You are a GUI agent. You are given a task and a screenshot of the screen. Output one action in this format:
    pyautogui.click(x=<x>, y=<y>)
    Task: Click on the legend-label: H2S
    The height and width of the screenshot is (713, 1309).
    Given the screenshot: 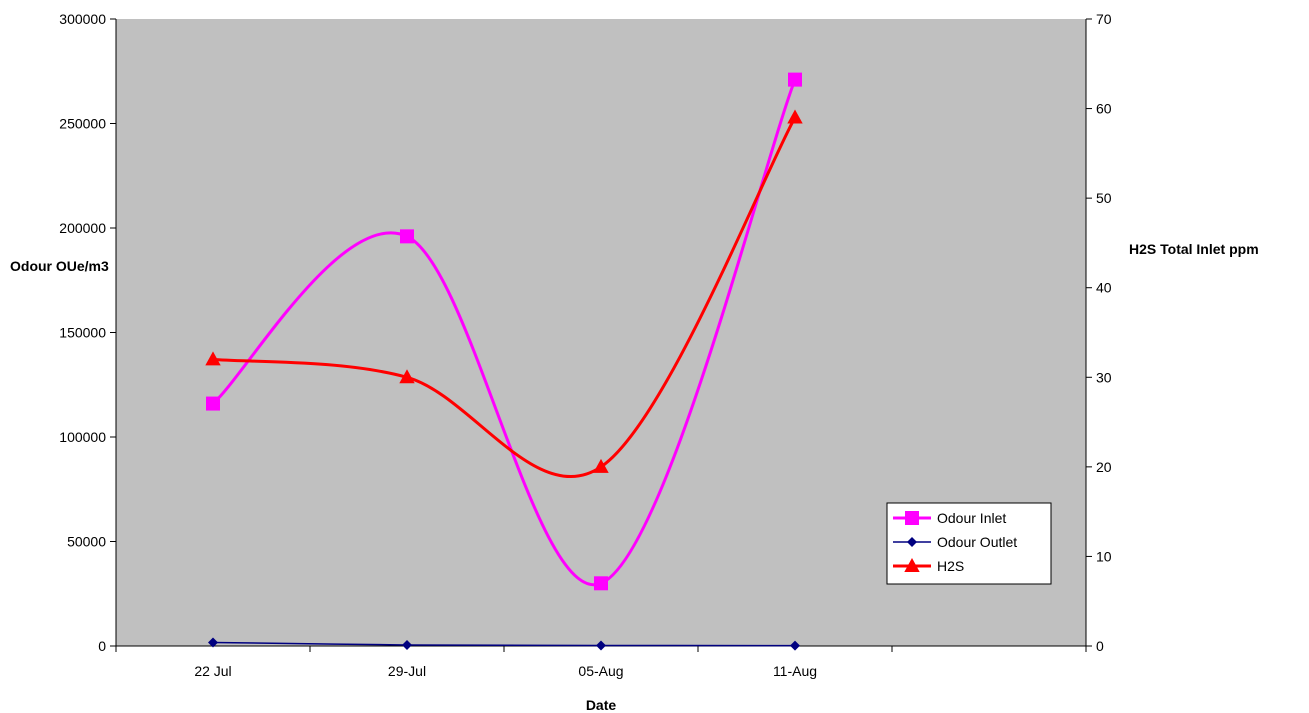 What is the action you would take?
    pyautogui.click(x=950, y=566)
    